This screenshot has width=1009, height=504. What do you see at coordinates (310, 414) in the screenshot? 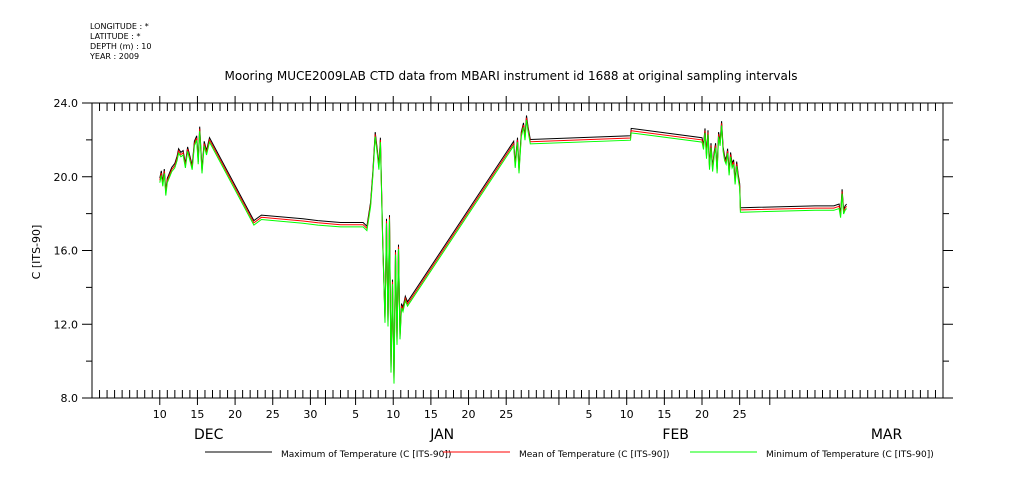
I see `x-tick-label: 30` at bounding box center [310, 414].